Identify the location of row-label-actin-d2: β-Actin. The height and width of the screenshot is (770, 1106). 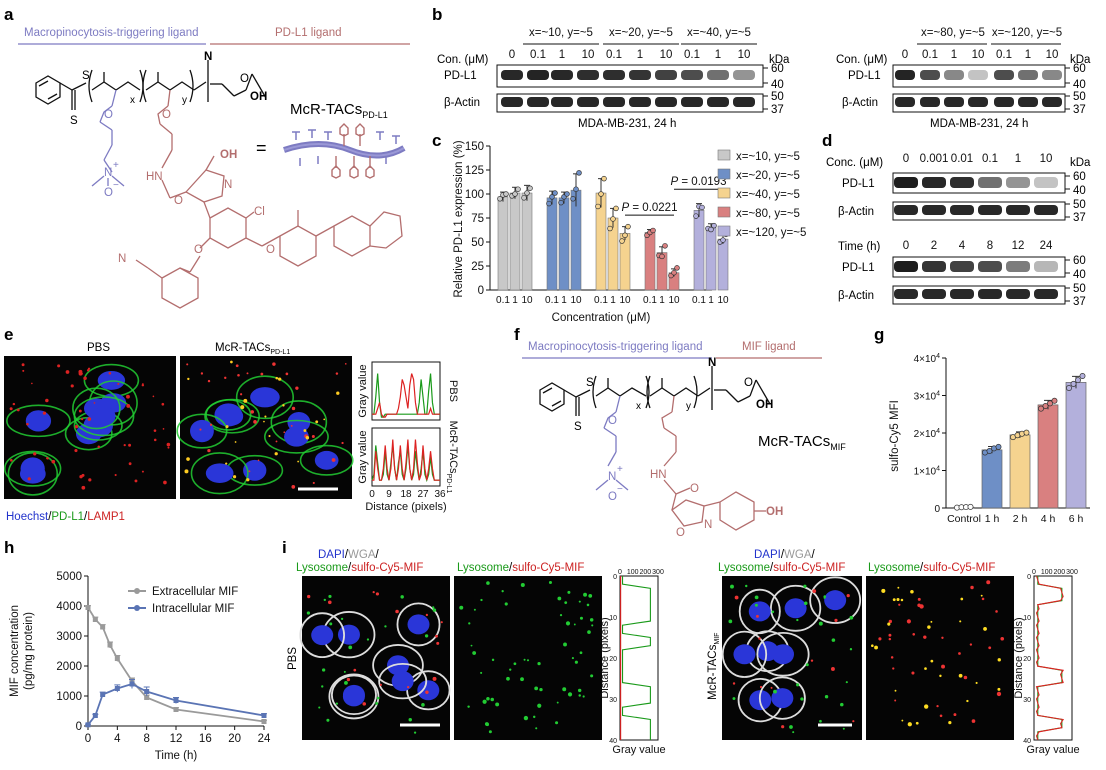
(856, 296).